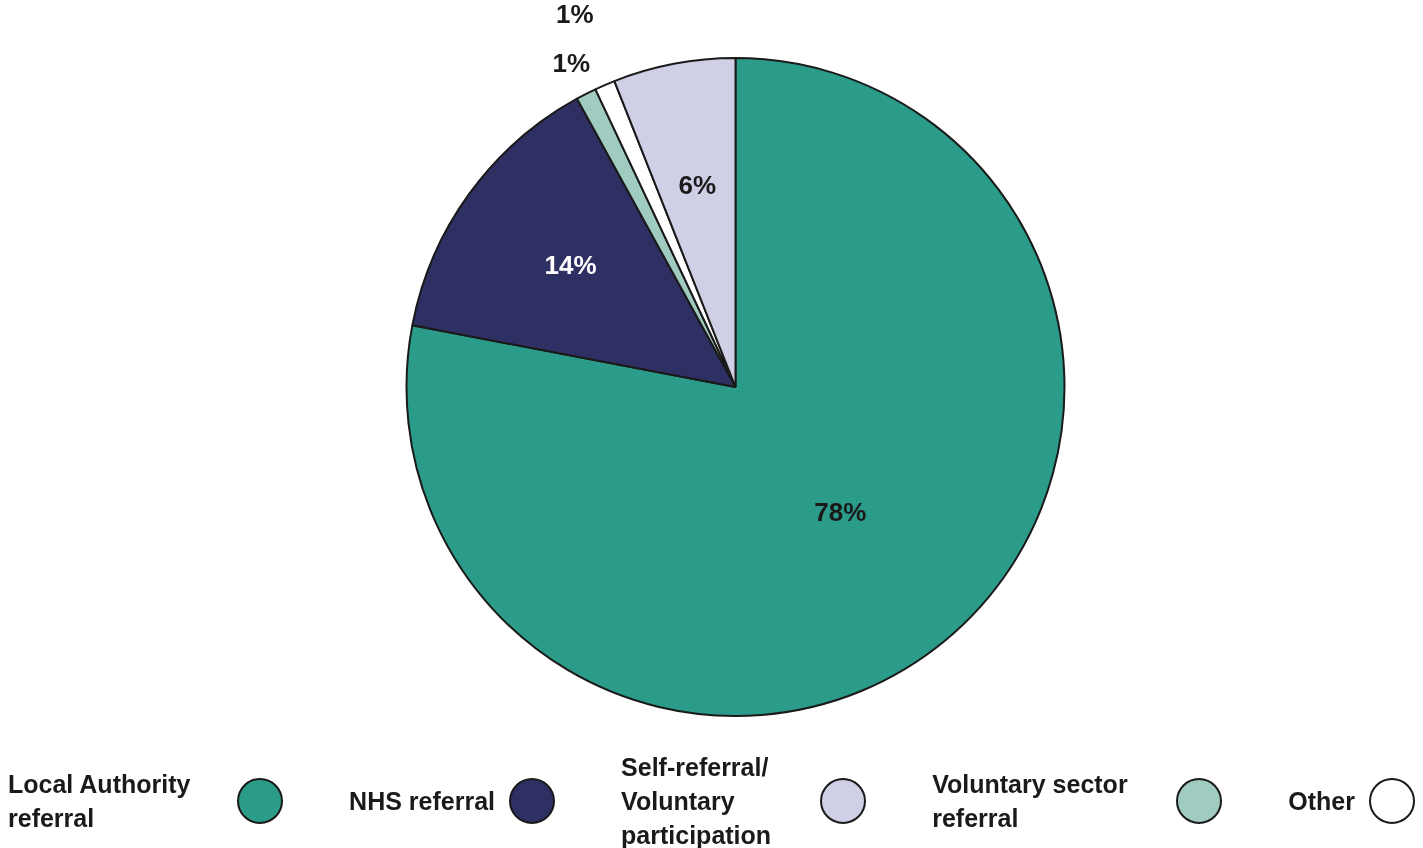 This screenshot has width=1423, height=848. What do you see at coordinates (1321, 801) in the screenshot?
I see `legend-label: Other` at bounding box center [1321, 801].